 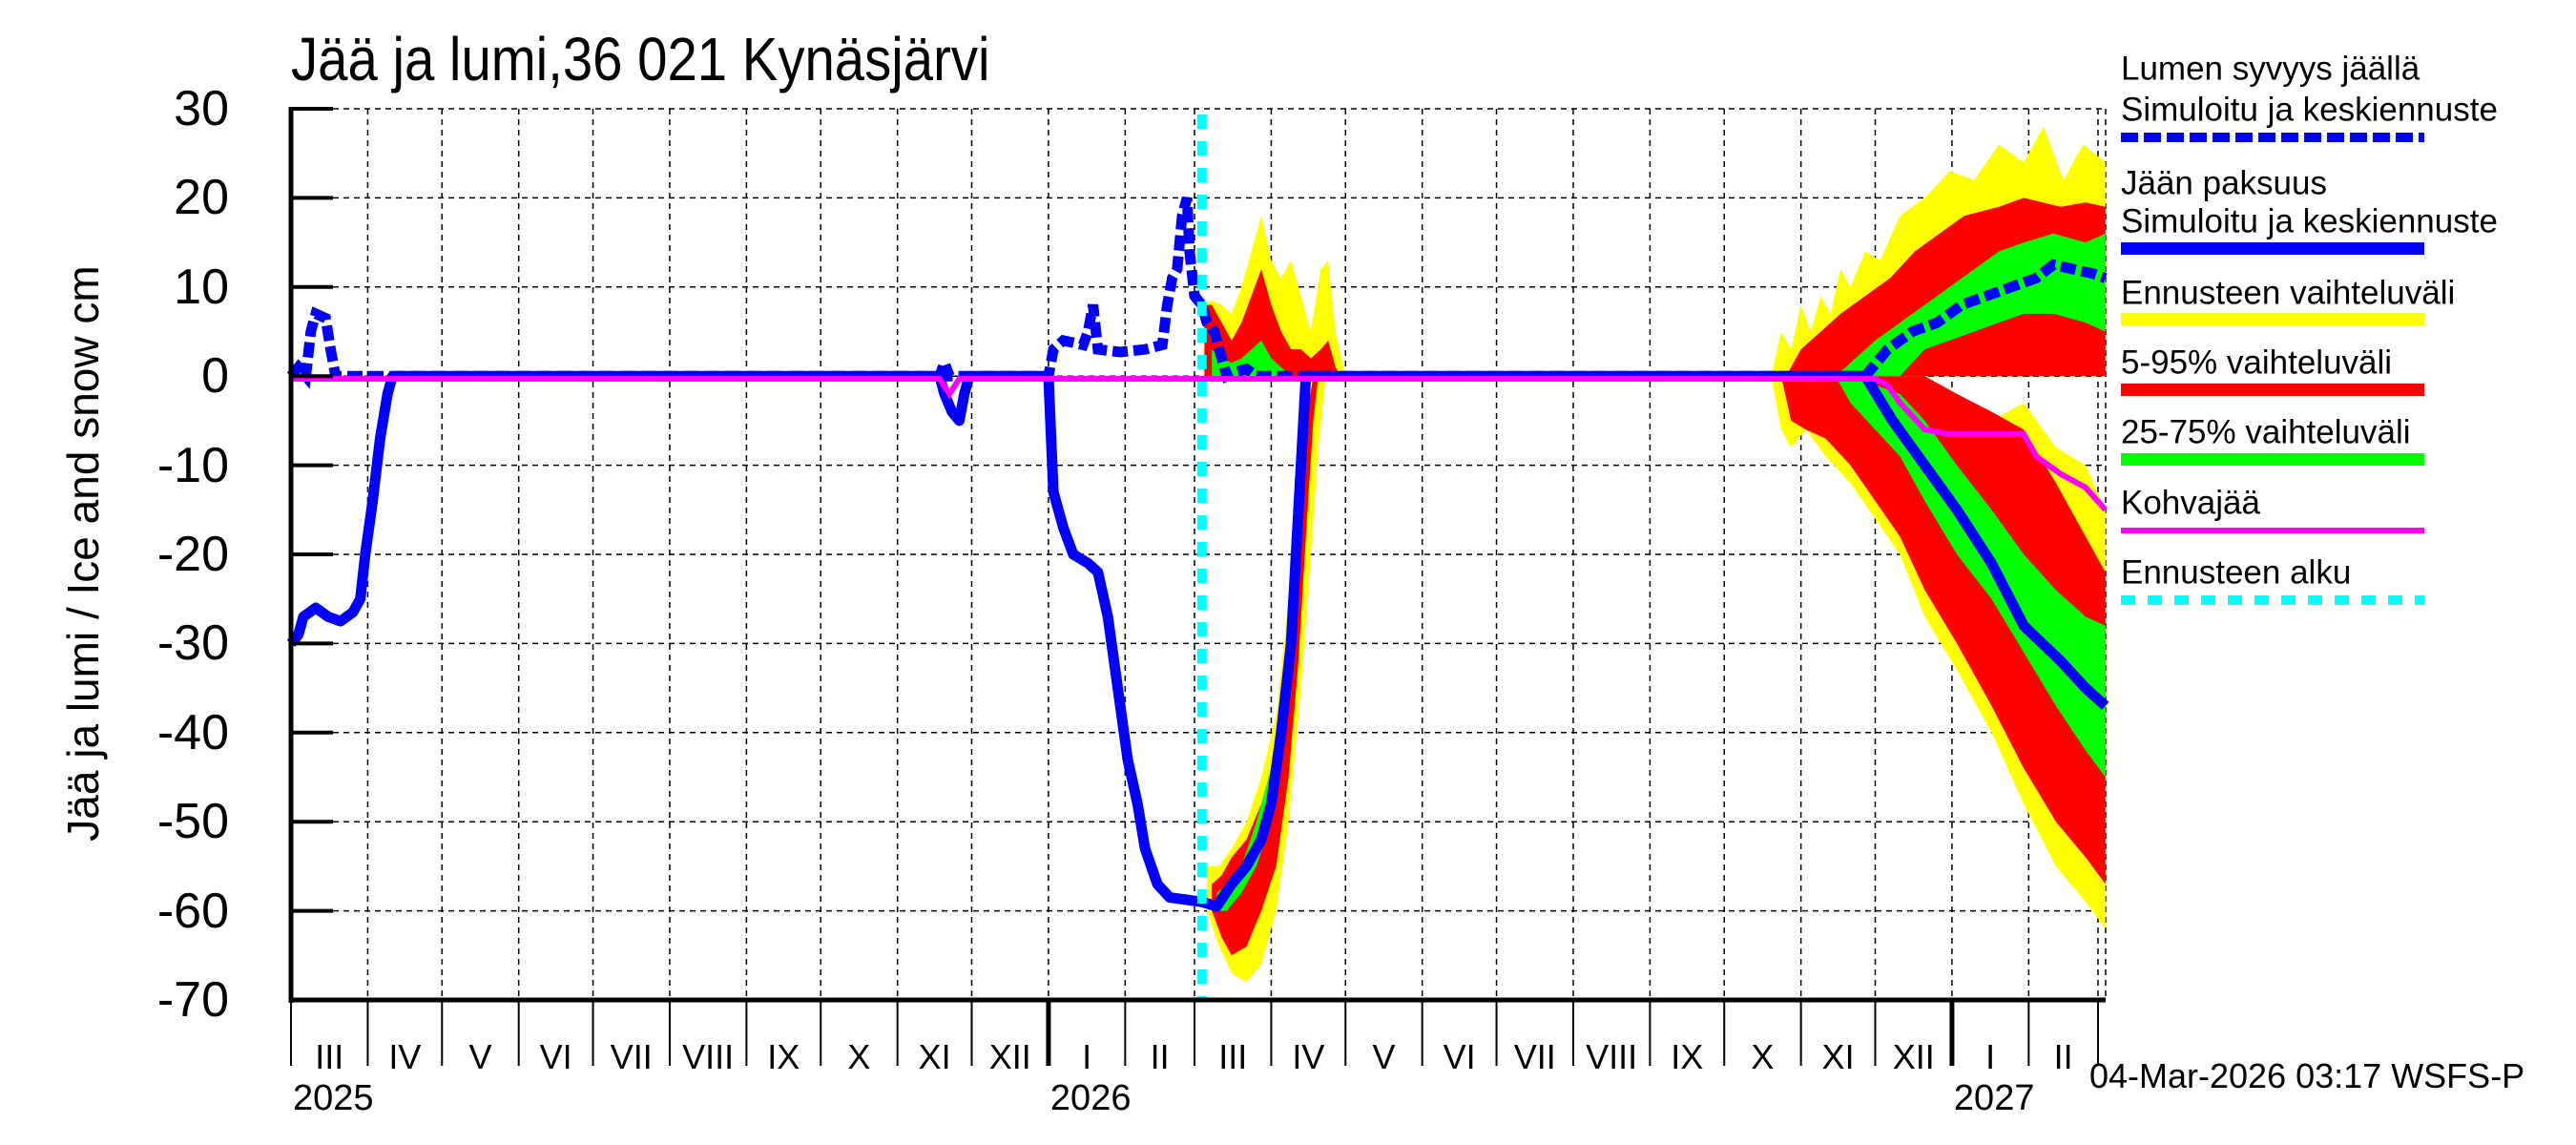 What do you see at coordinates (2257, 363) in the screenshot?
I see `legend-5-95-label: 5-95% vaihteluväli` at bounding box center [2257, 363].